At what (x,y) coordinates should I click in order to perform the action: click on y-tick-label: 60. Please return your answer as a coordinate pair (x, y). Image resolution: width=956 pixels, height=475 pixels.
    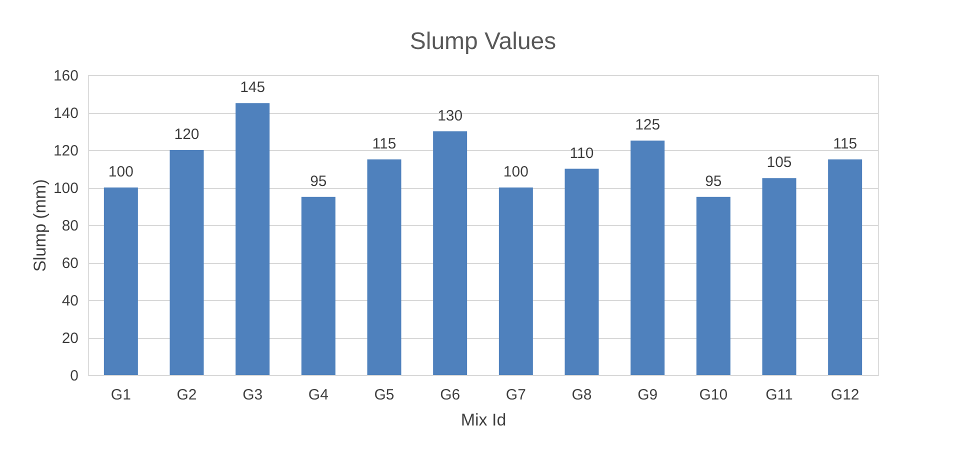
    Looking at the image, I should click on (70, 263).